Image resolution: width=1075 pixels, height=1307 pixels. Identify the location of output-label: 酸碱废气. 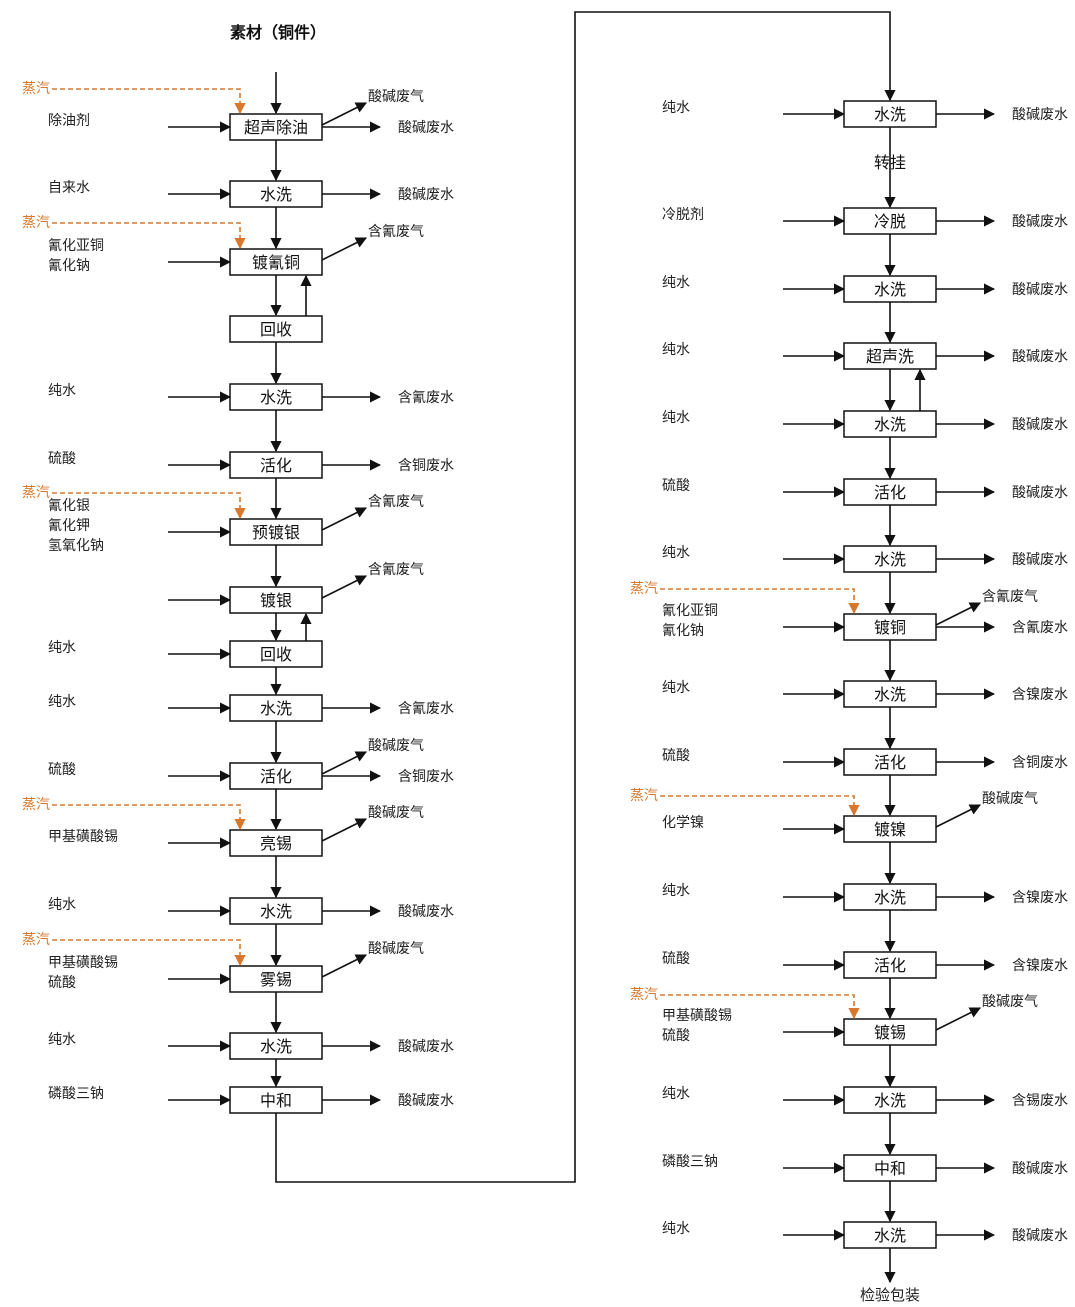
(396, 746).